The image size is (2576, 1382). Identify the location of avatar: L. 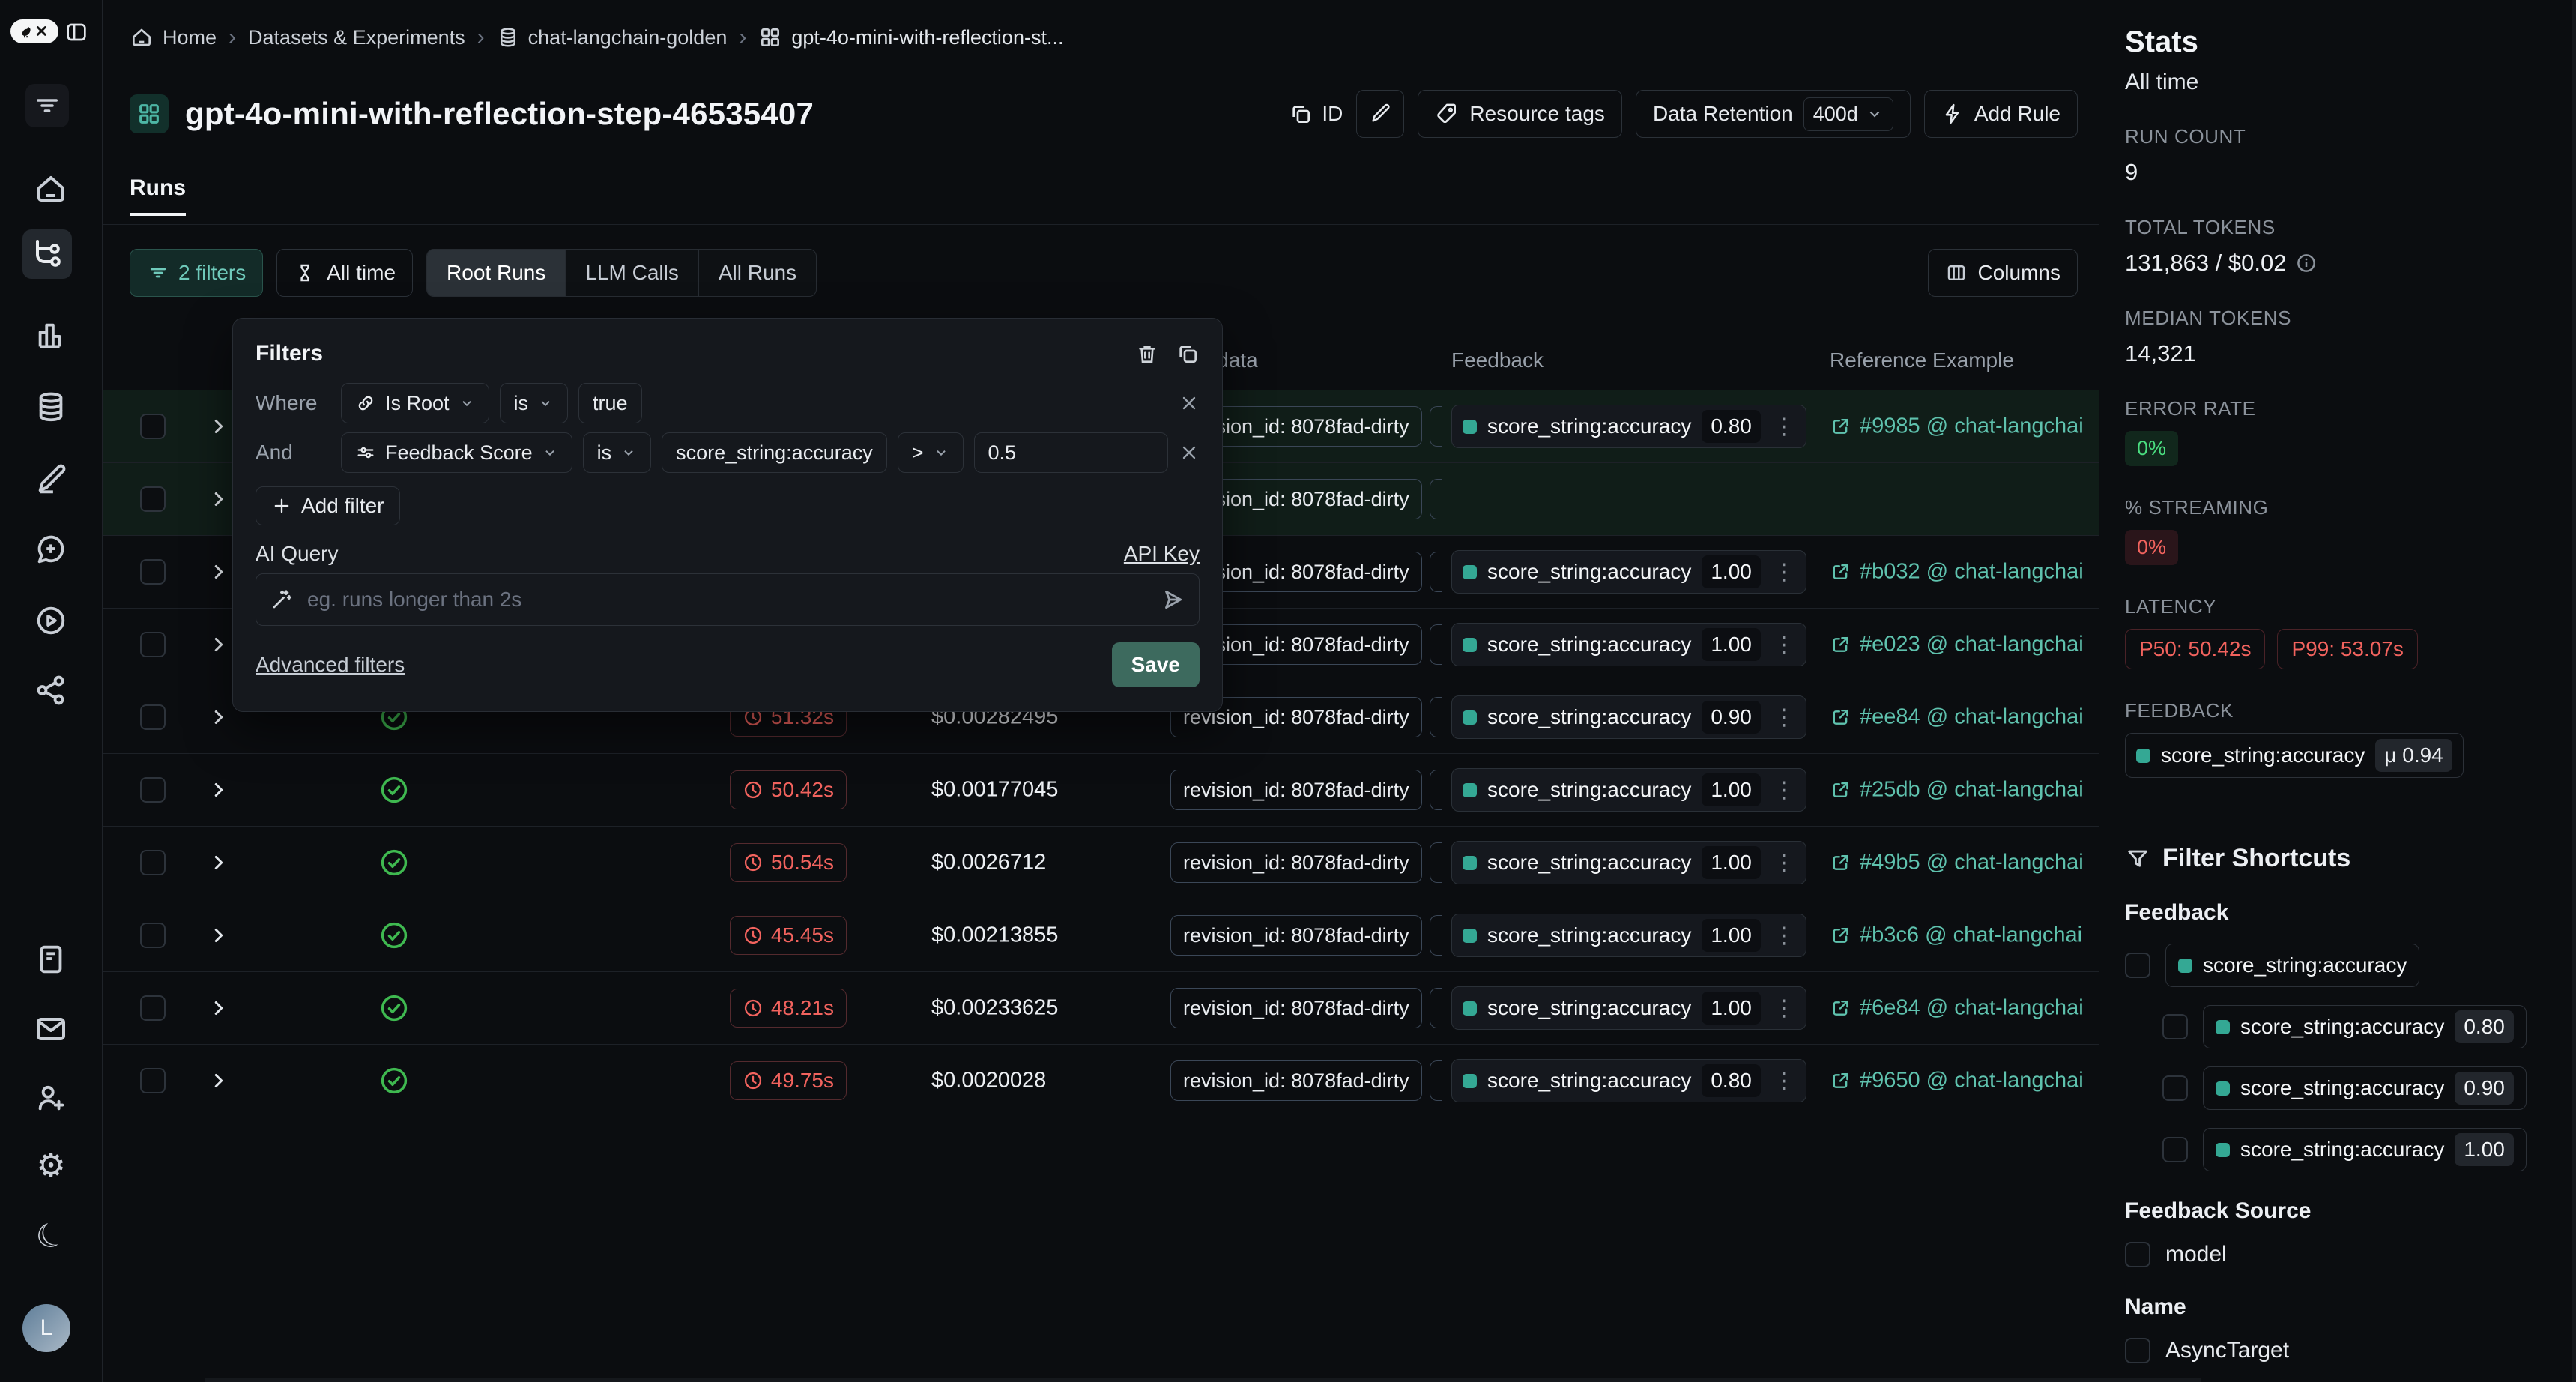
(46, 1328).